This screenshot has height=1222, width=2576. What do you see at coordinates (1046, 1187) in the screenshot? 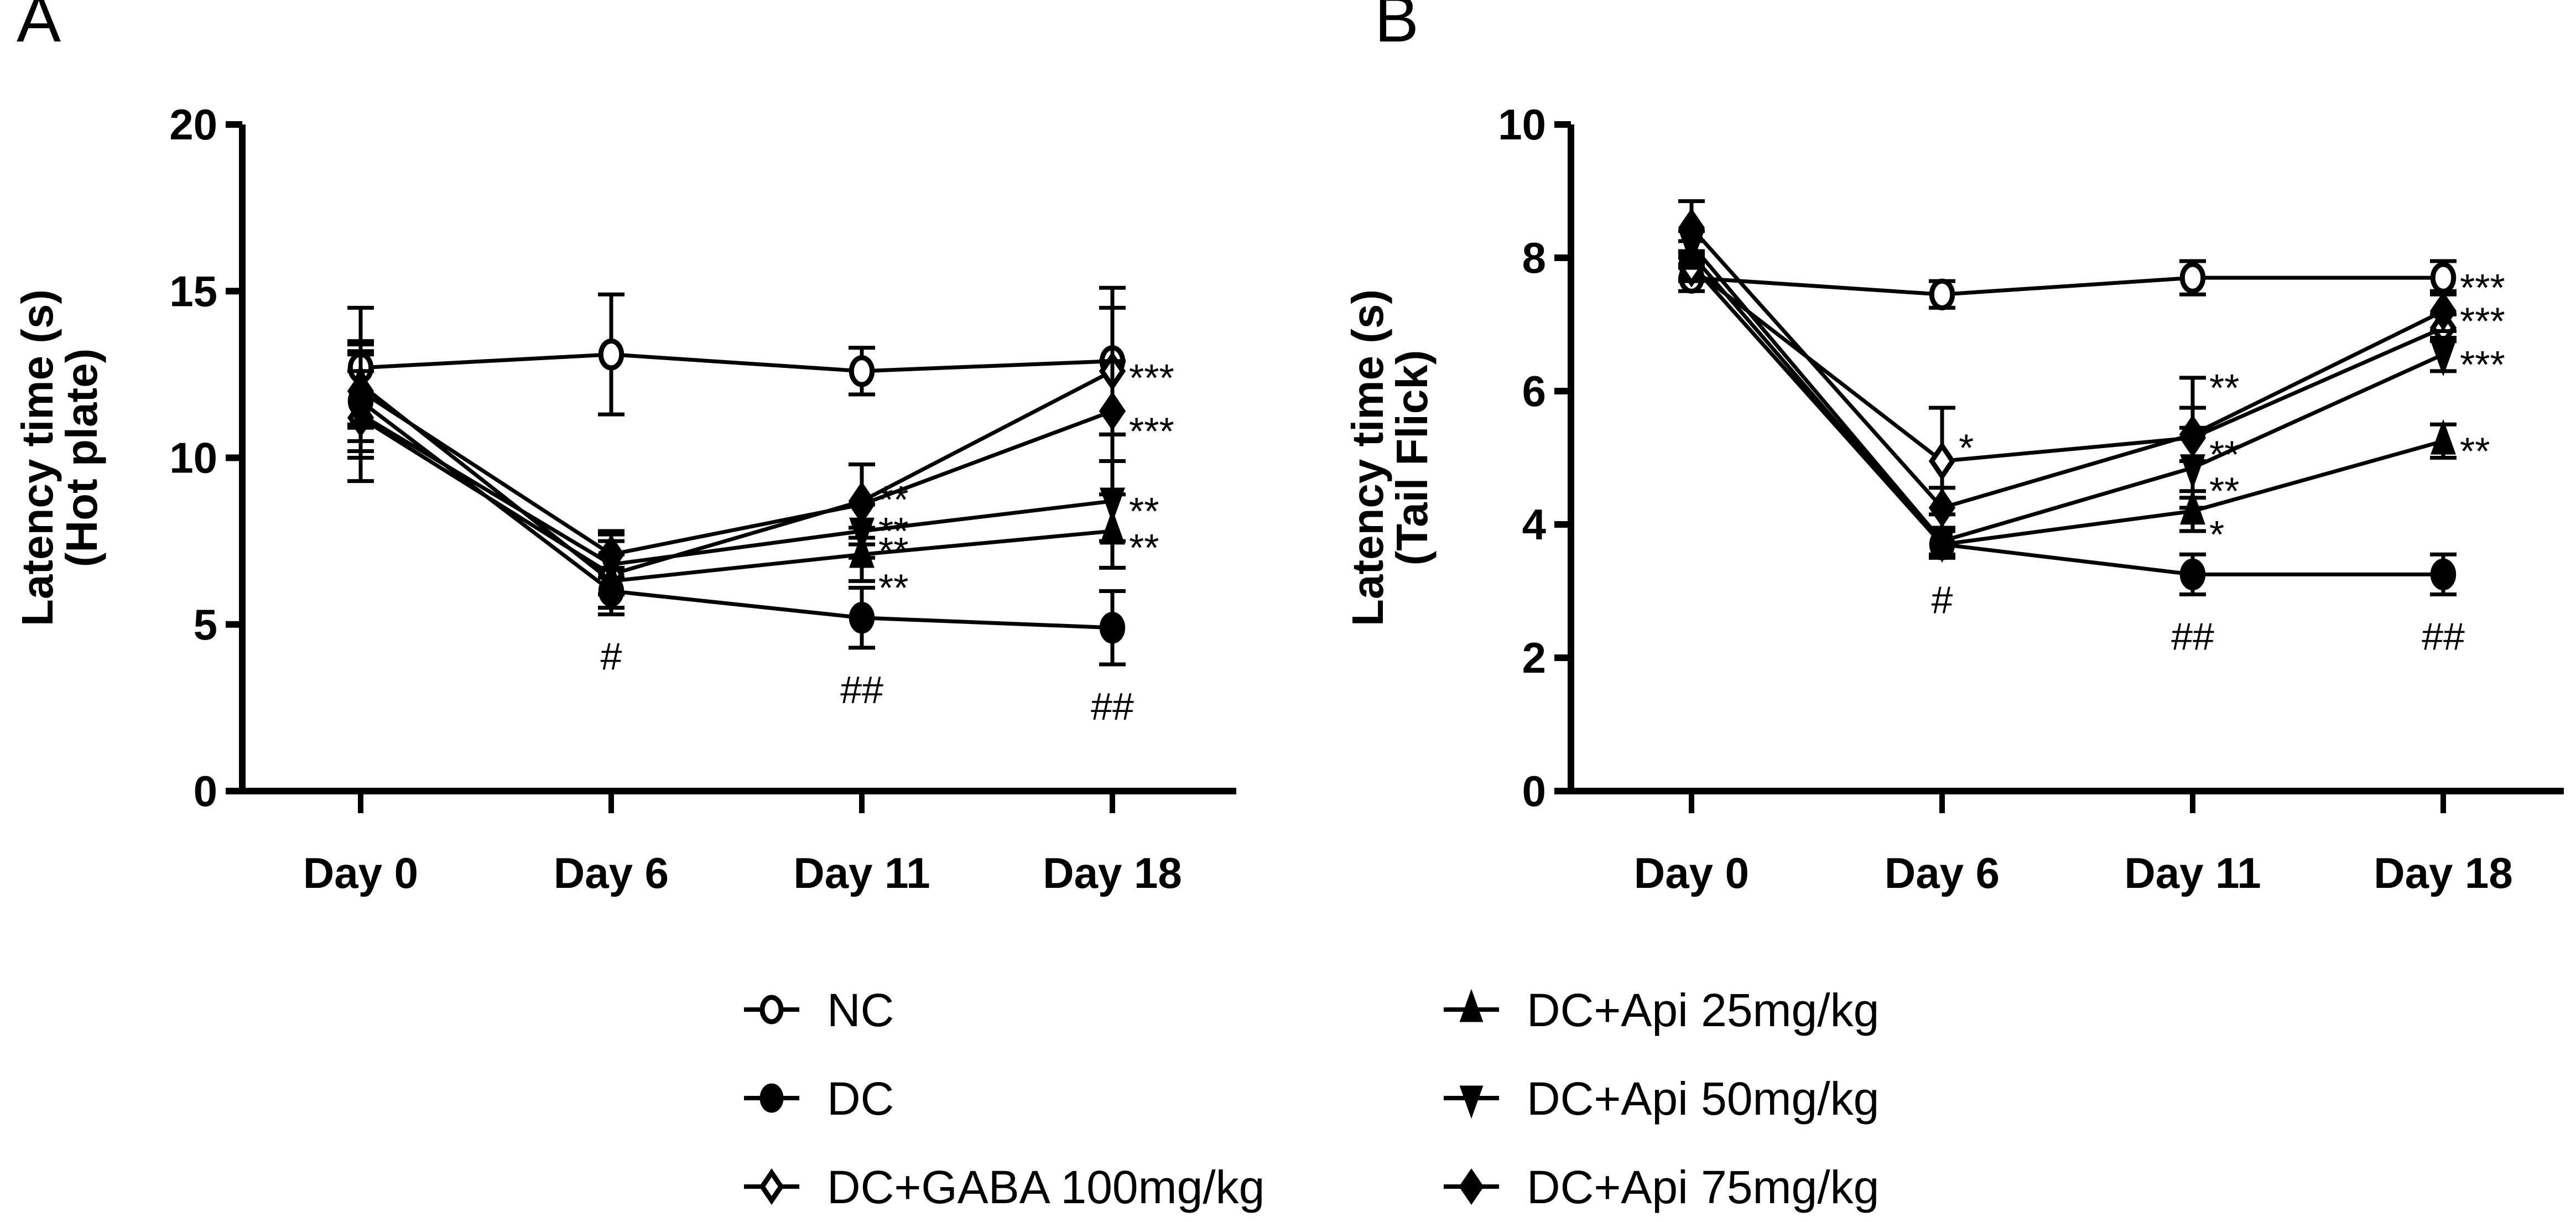
I see `legend-label: DC+GABA 100mg/kg` at bounding box center [1046, 1187].